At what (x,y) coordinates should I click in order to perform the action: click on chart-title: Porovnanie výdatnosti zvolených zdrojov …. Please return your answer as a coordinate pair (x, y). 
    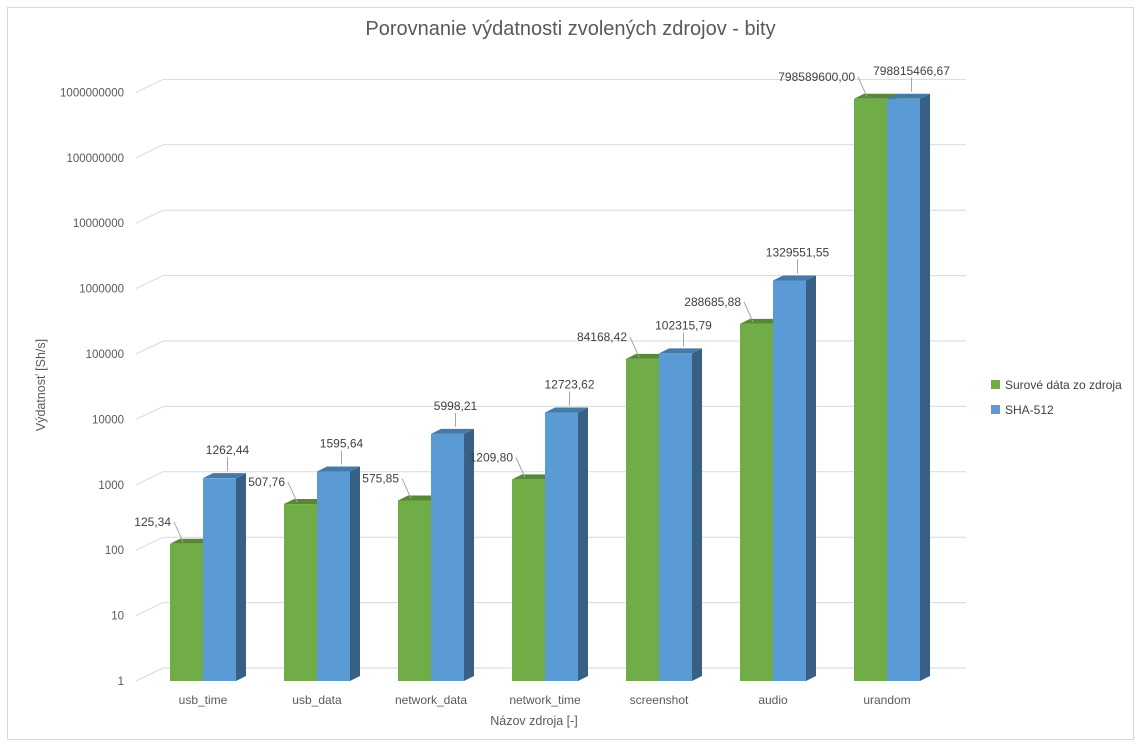
    Looking at the image, I should click on (570, 29).